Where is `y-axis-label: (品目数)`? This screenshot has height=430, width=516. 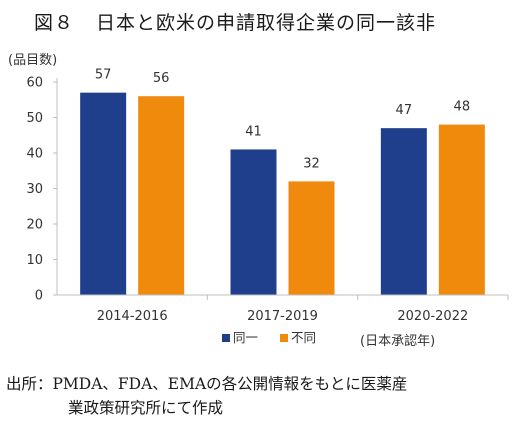 y-axis-label: (品目数) is located at coordinates (32, 60).